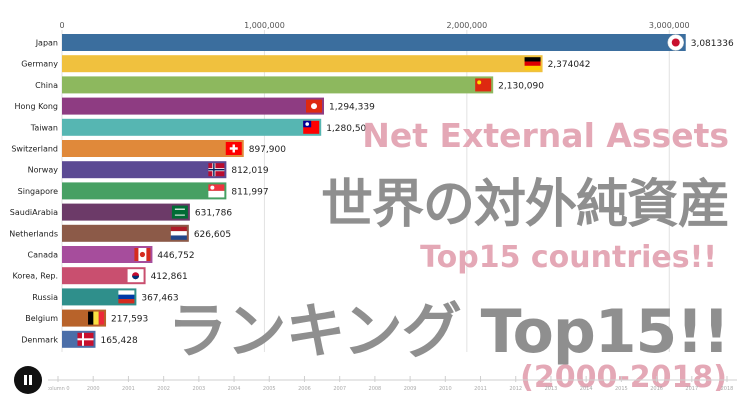 The width and height of the screenshot is (739, 415). What do you see at coordinates (623, 377) in the screenshot?
I see `overlay-years: (2000-2018)` at bounding box center [623, 377].